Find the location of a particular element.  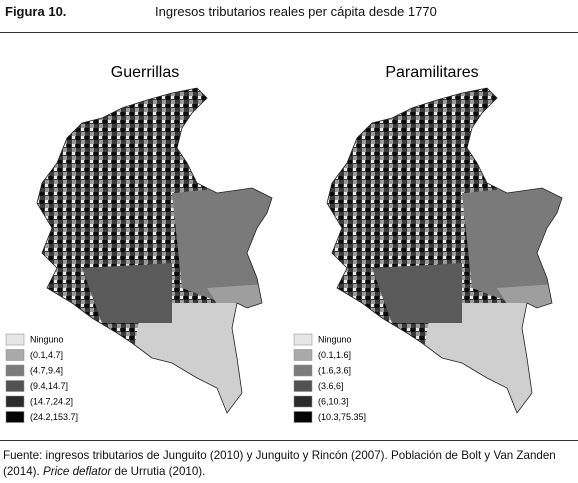

legend-label: (24.2,153.7] is located at coordinates (54, 417).